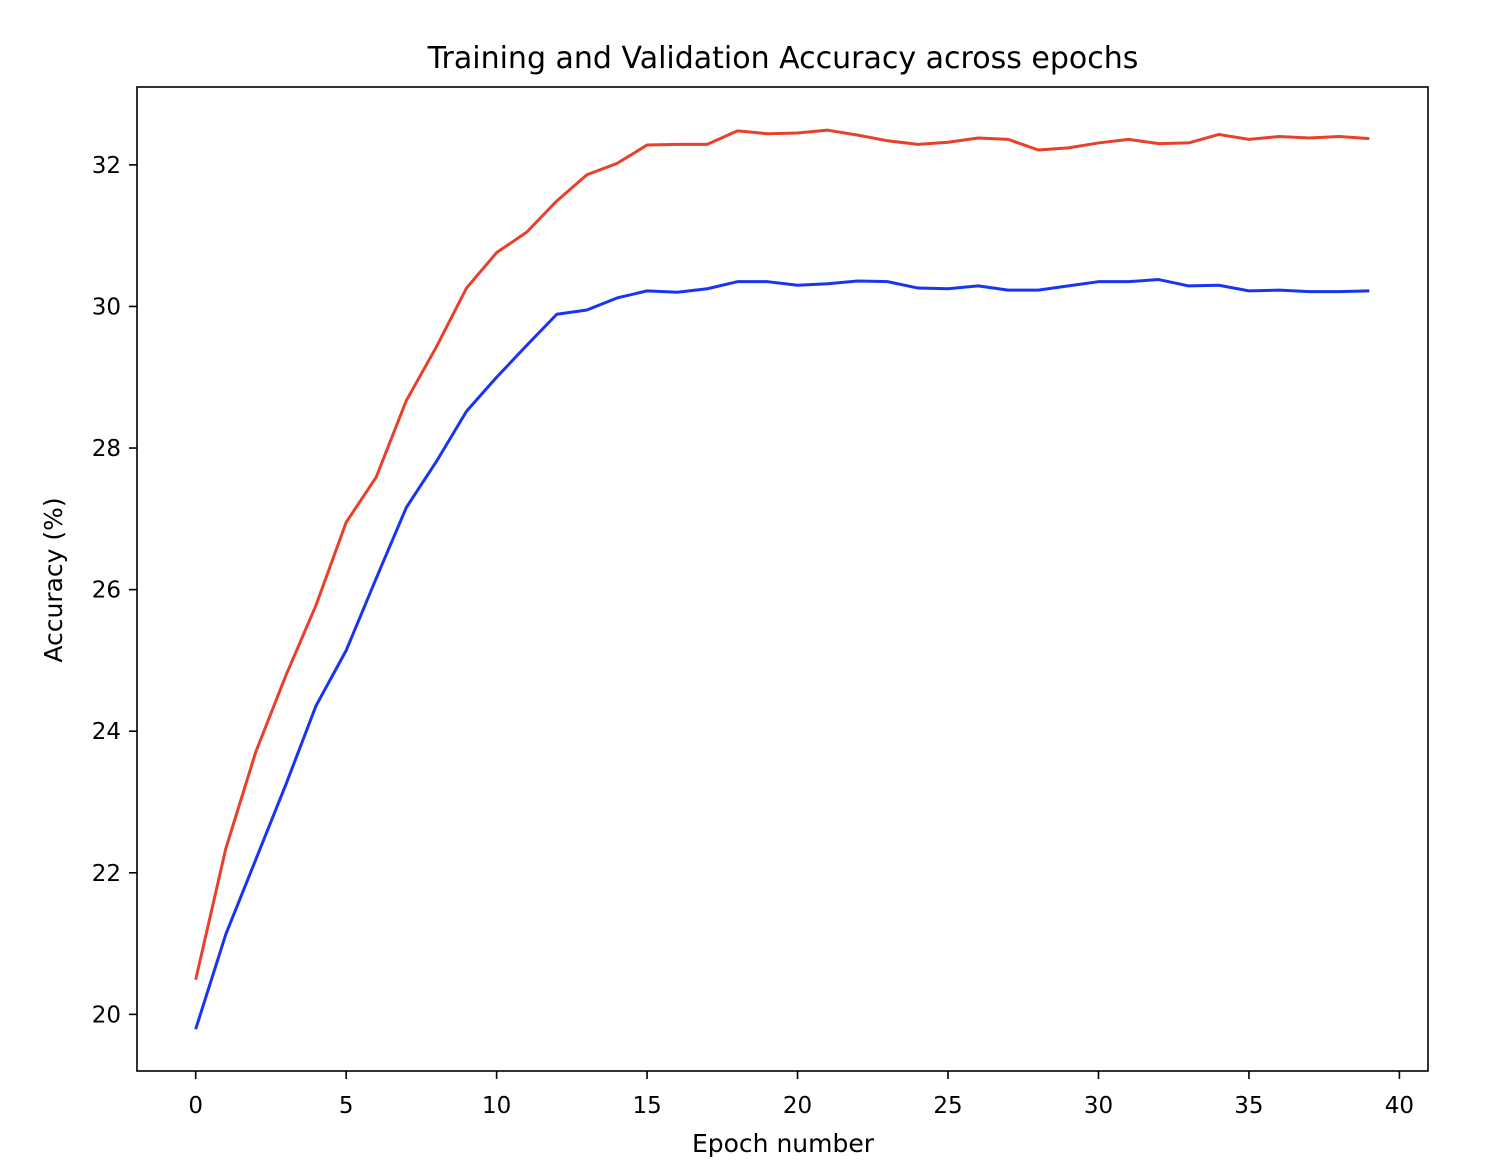 This screenshot has width=1500, height=1176. Describe the element at coordinates (797, 1106) in the screenshot. I see `x-tick-label: 20` at that location.